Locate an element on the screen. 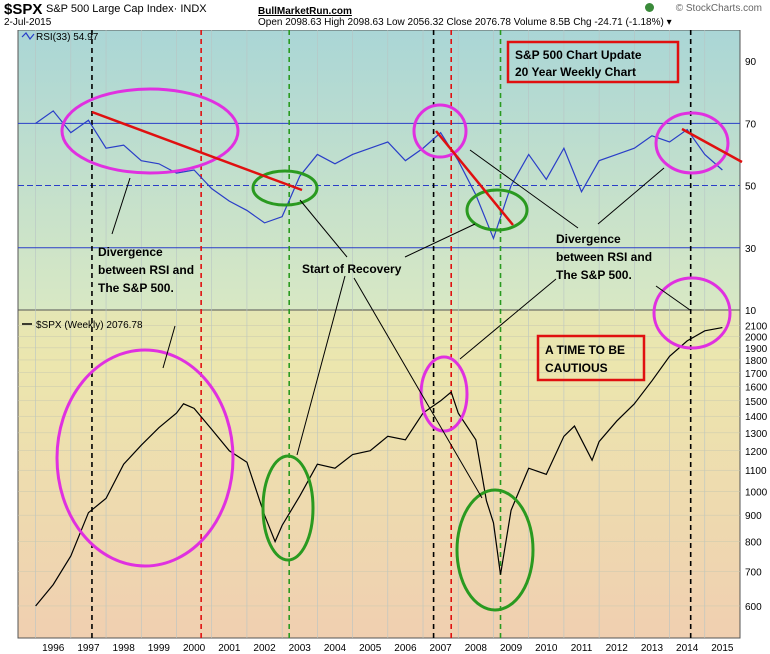  x-tick-label: 2003 is located at coordinates (300, 648).